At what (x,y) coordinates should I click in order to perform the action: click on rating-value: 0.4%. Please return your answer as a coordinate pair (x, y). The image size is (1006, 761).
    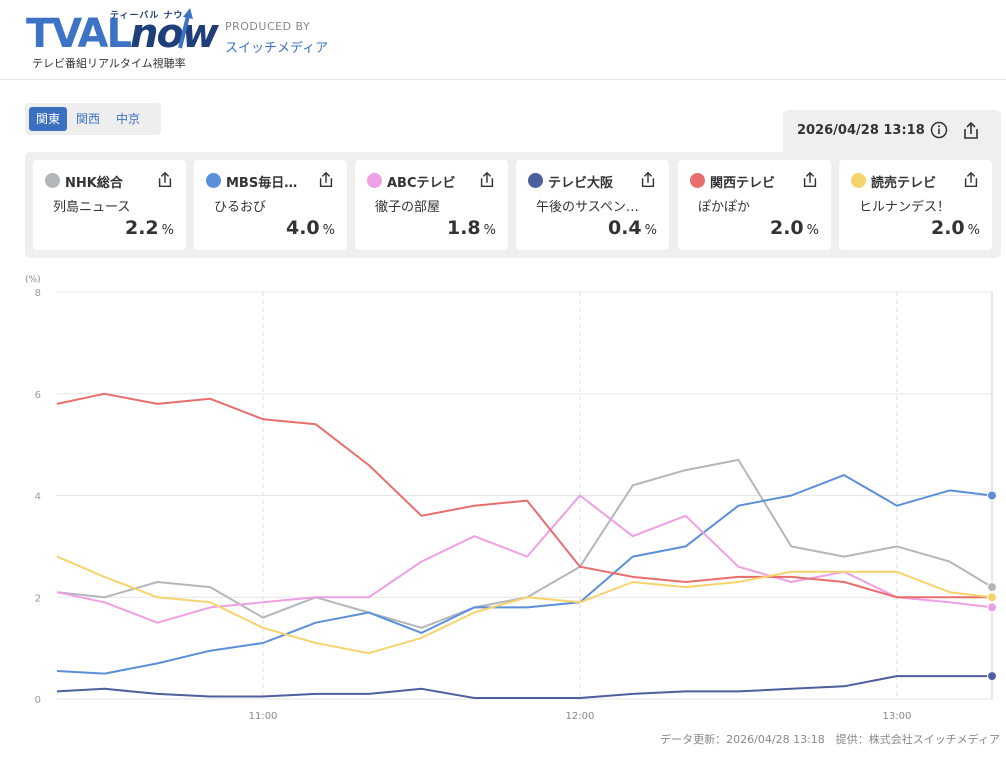
    Looking at the image, I should click on (632, 228).